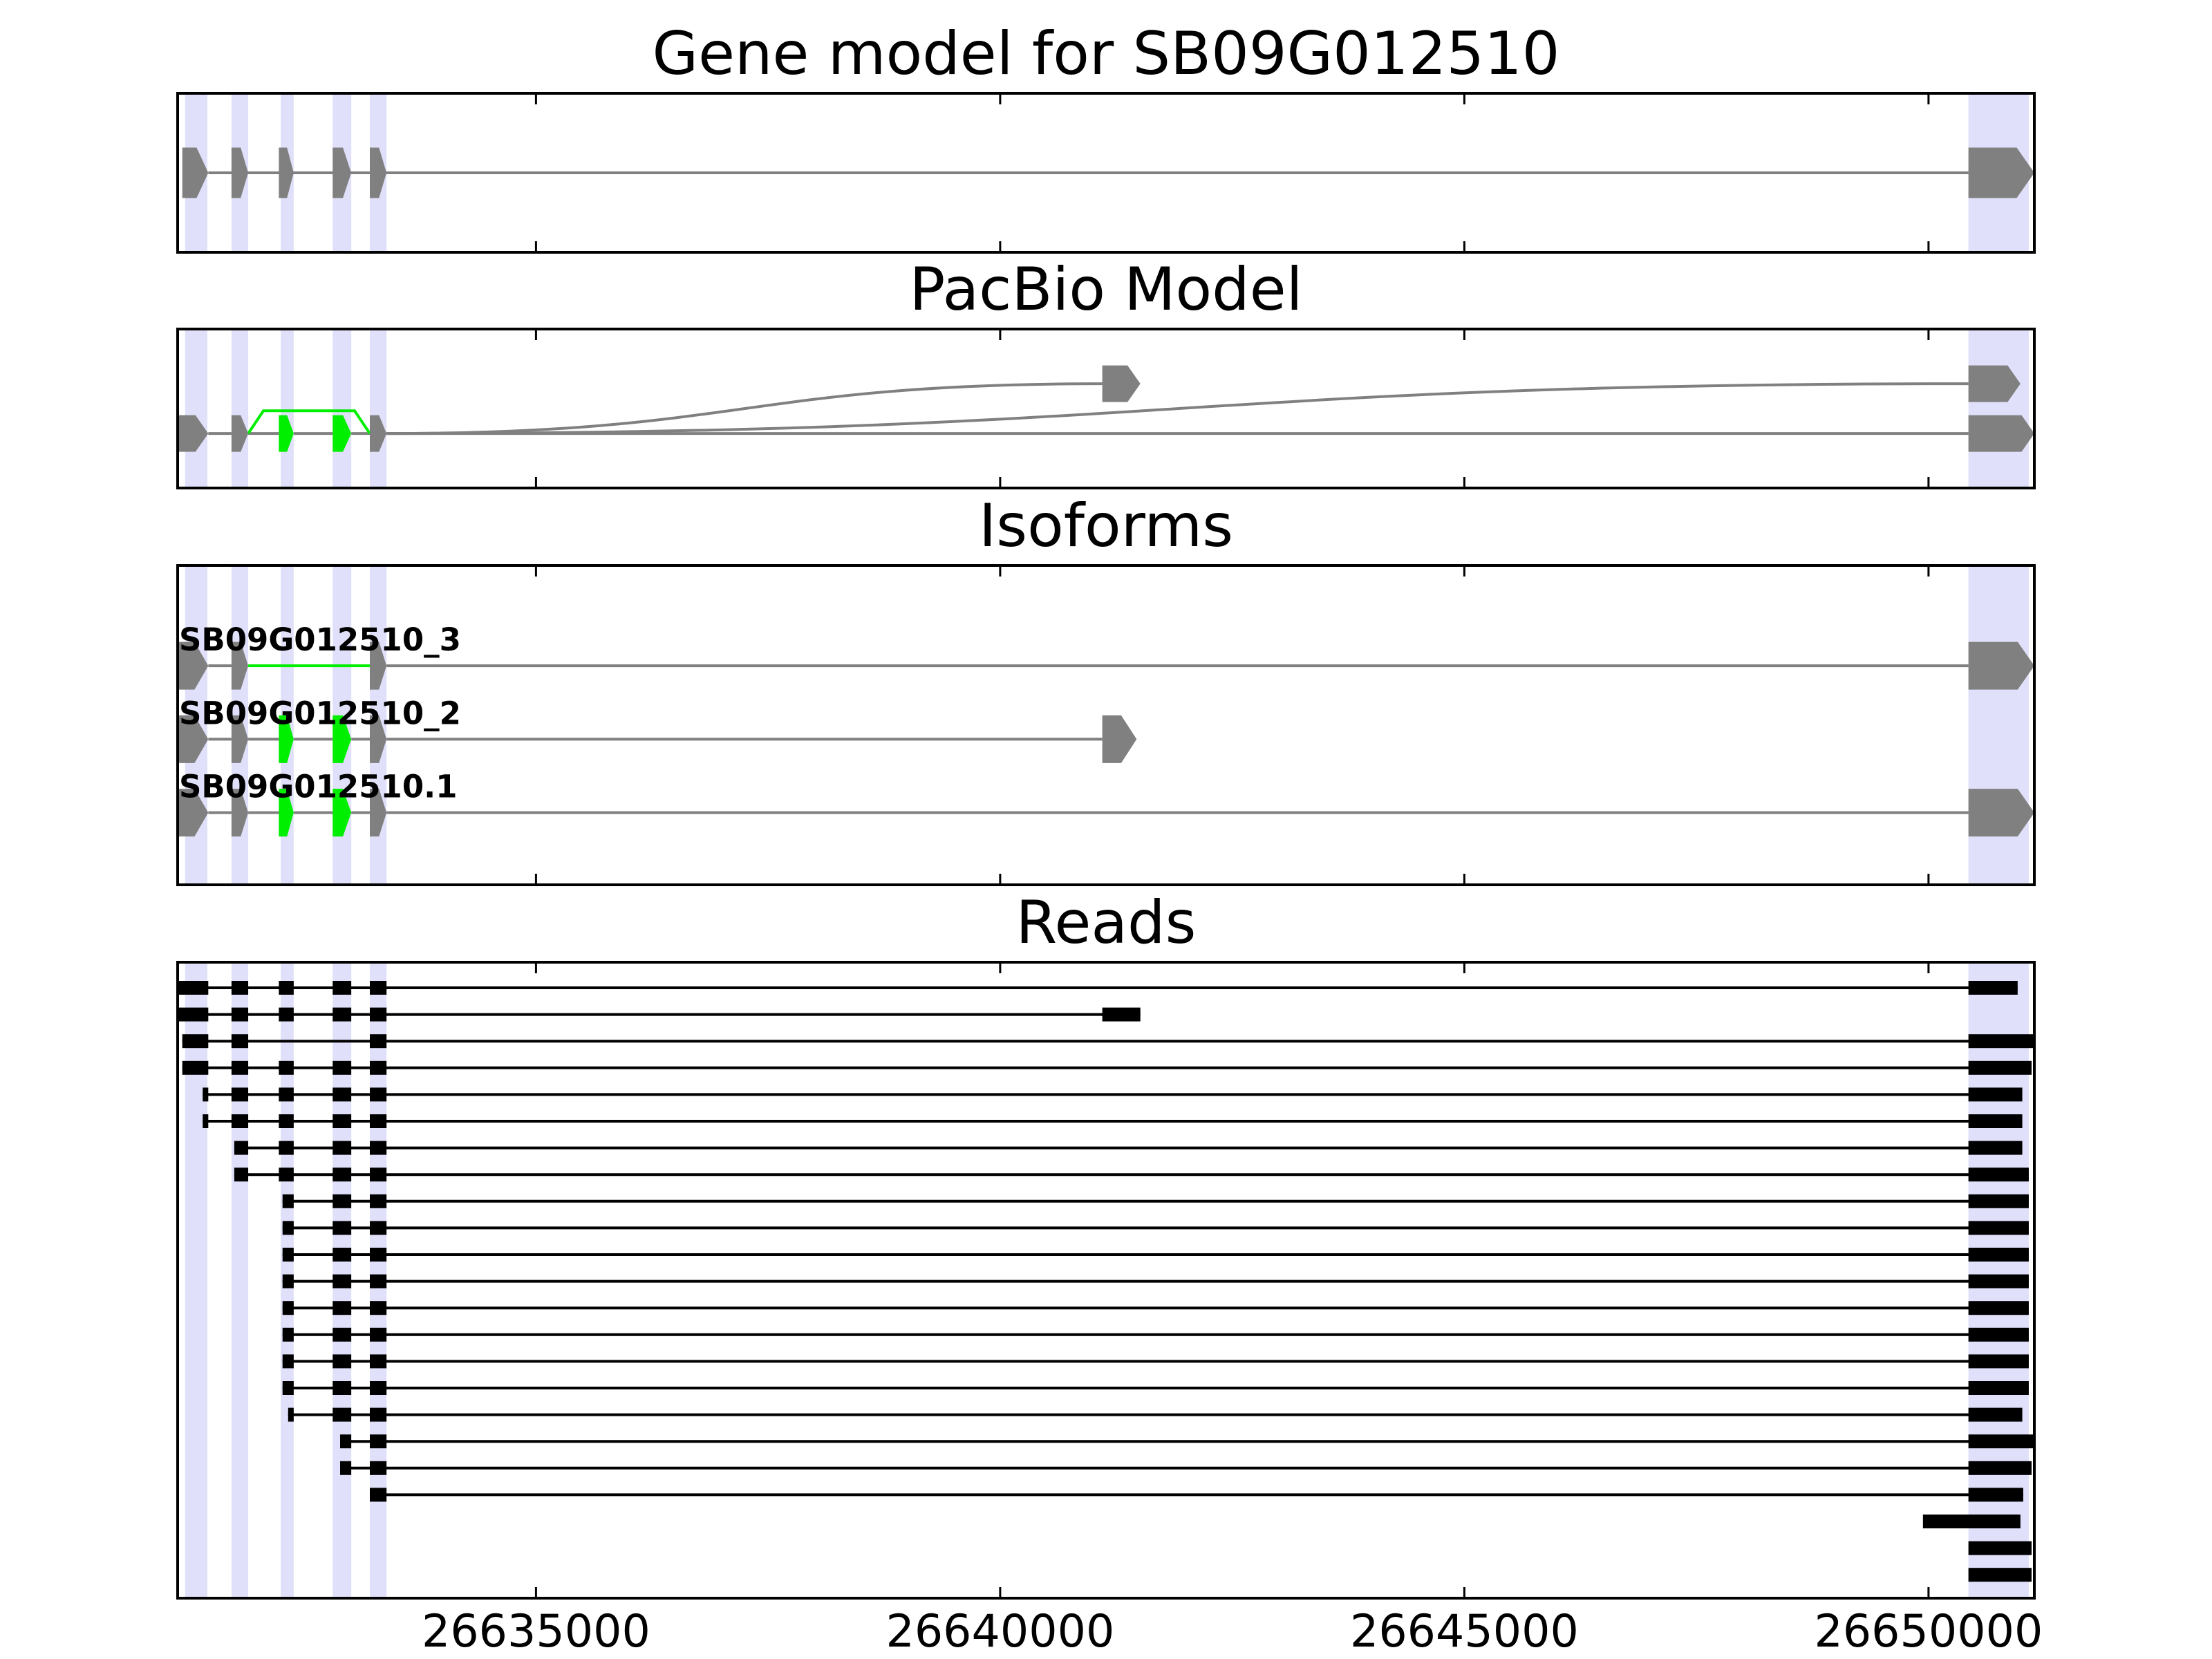 The width and height of the screenshot is (2212, 1659). Describe the element at coordinates (1106, 526) in the screenshot. I see `panel-title: Isoforms` at that location.